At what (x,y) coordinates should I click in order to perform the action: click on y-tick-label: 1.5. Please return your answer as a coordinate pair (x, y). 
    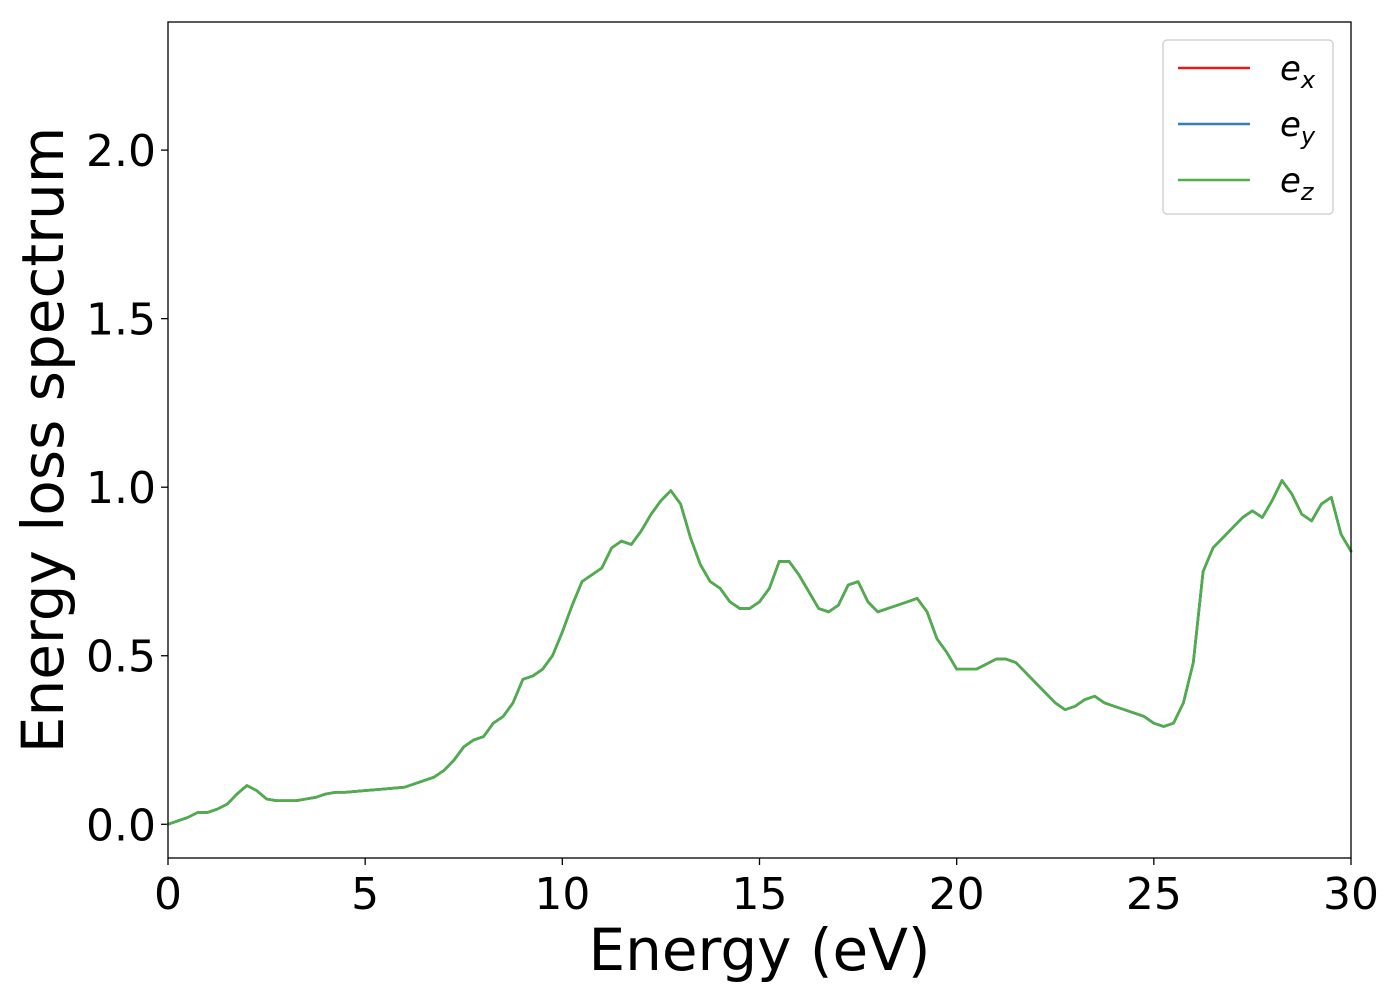
    Looking at the image, I should click on (121, 320).